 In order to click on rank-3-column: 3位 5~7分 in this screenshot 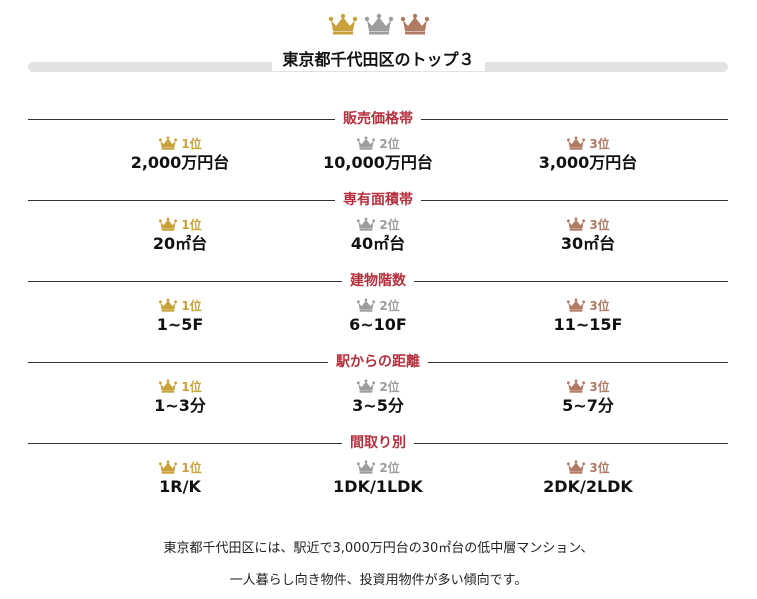, I will do `click(588, 397)`.